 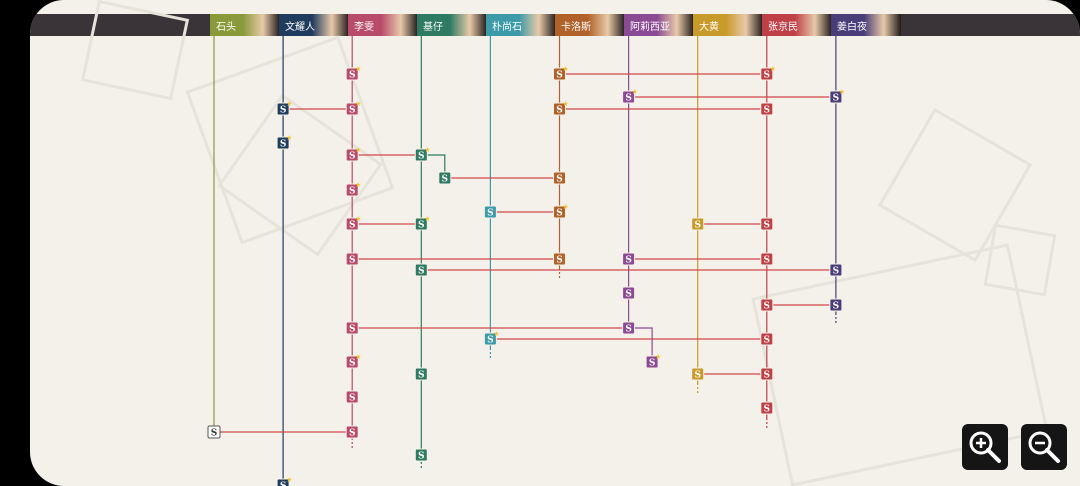 I want to click on character-tab-2: 李雯, so click(x=383, y=25).